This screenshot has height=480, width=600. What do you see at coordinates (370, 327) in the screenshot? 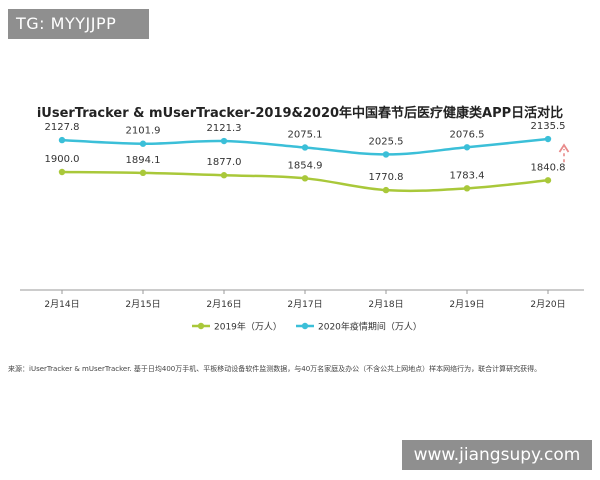
I see `legend-label-2020: 2020年疫情期间（万人）` at bounding box center [370, 327].